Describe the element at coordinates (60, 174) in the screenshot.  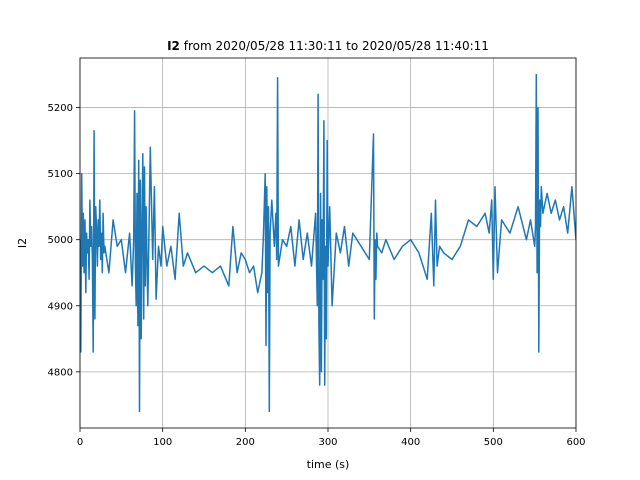
I see `y-tick-label: 5100` at that location.